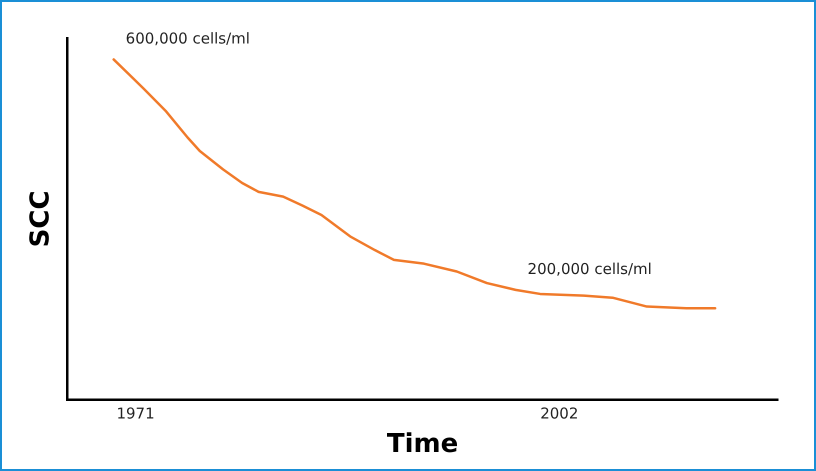 The height and width of the screenshot is (471, 816). What do you see at coordinates (40, 219) in the screenshot?
I see `y-axis-title: SCC` at bounding box center [40, 219].